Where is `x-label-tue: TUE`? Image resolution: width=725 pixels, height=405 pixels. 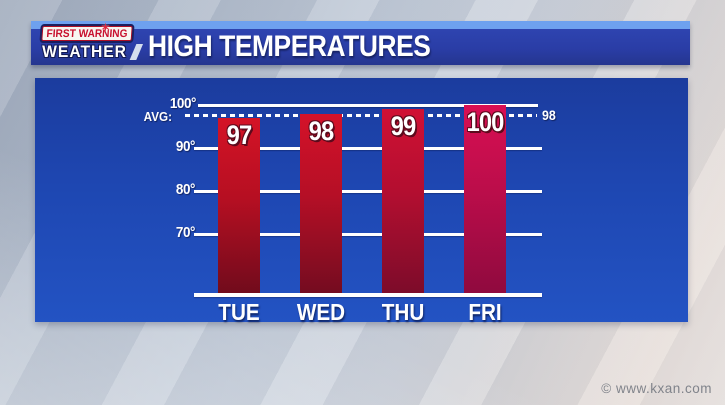 x-label-tue: TUE is located at coordinates (239, 312).